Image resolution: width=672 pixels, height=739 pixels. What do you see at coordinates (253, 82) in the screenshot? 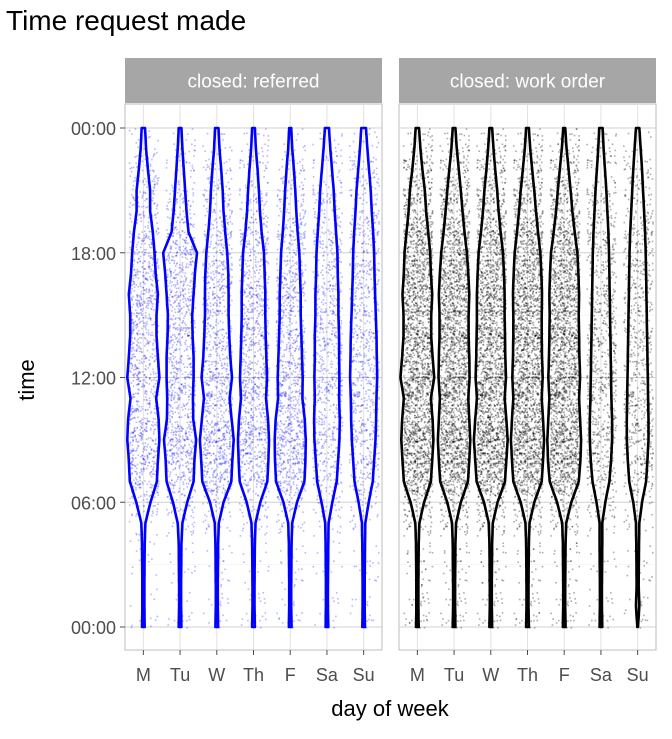
I see `panel-strip-label: closed: referred` at bounding box center [253, 82].